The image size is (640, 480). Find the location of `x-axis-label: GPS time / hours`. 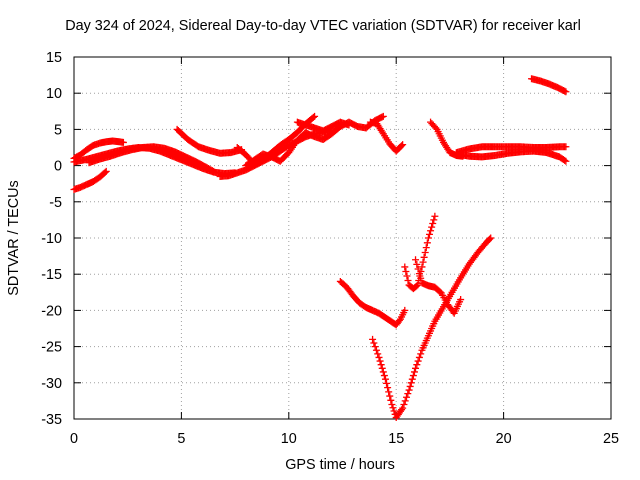

x-axis-label: GPS time / hours is located at coordinates (340, 465).